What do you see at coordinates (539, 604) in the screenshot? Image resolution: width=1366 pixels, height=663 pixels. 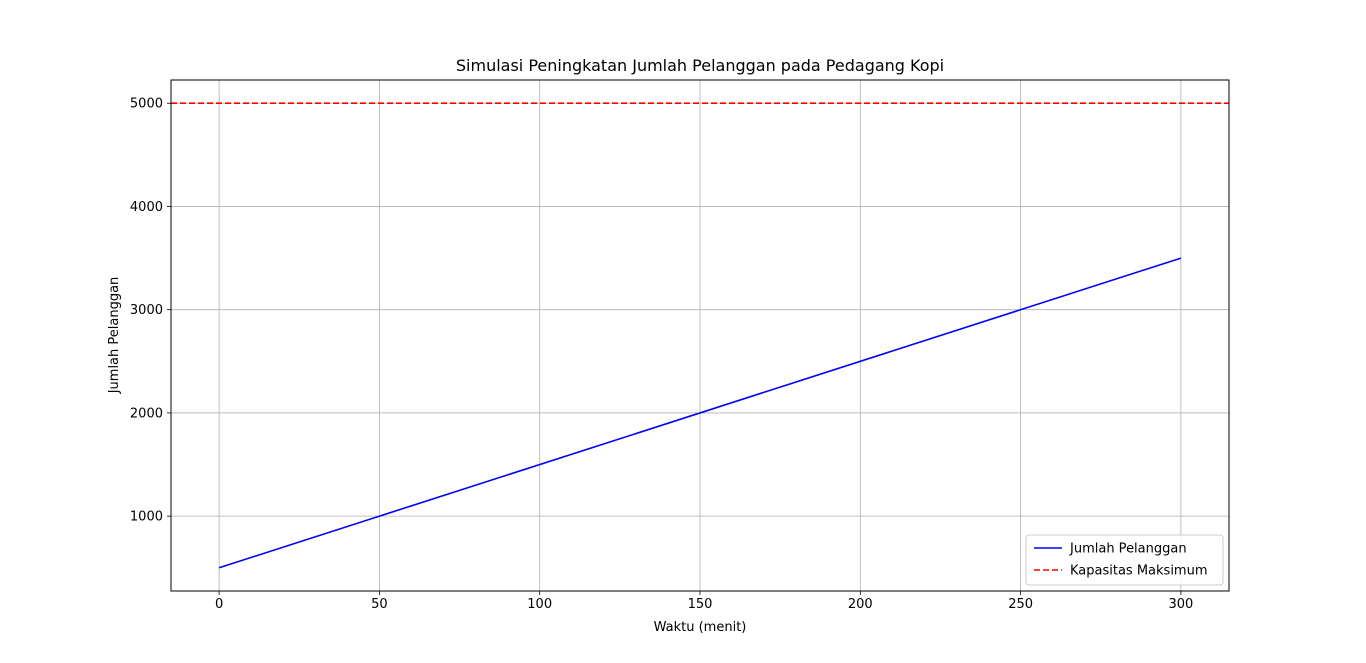 I see `x-tick-label: 100` at bounding box center [539, 604].